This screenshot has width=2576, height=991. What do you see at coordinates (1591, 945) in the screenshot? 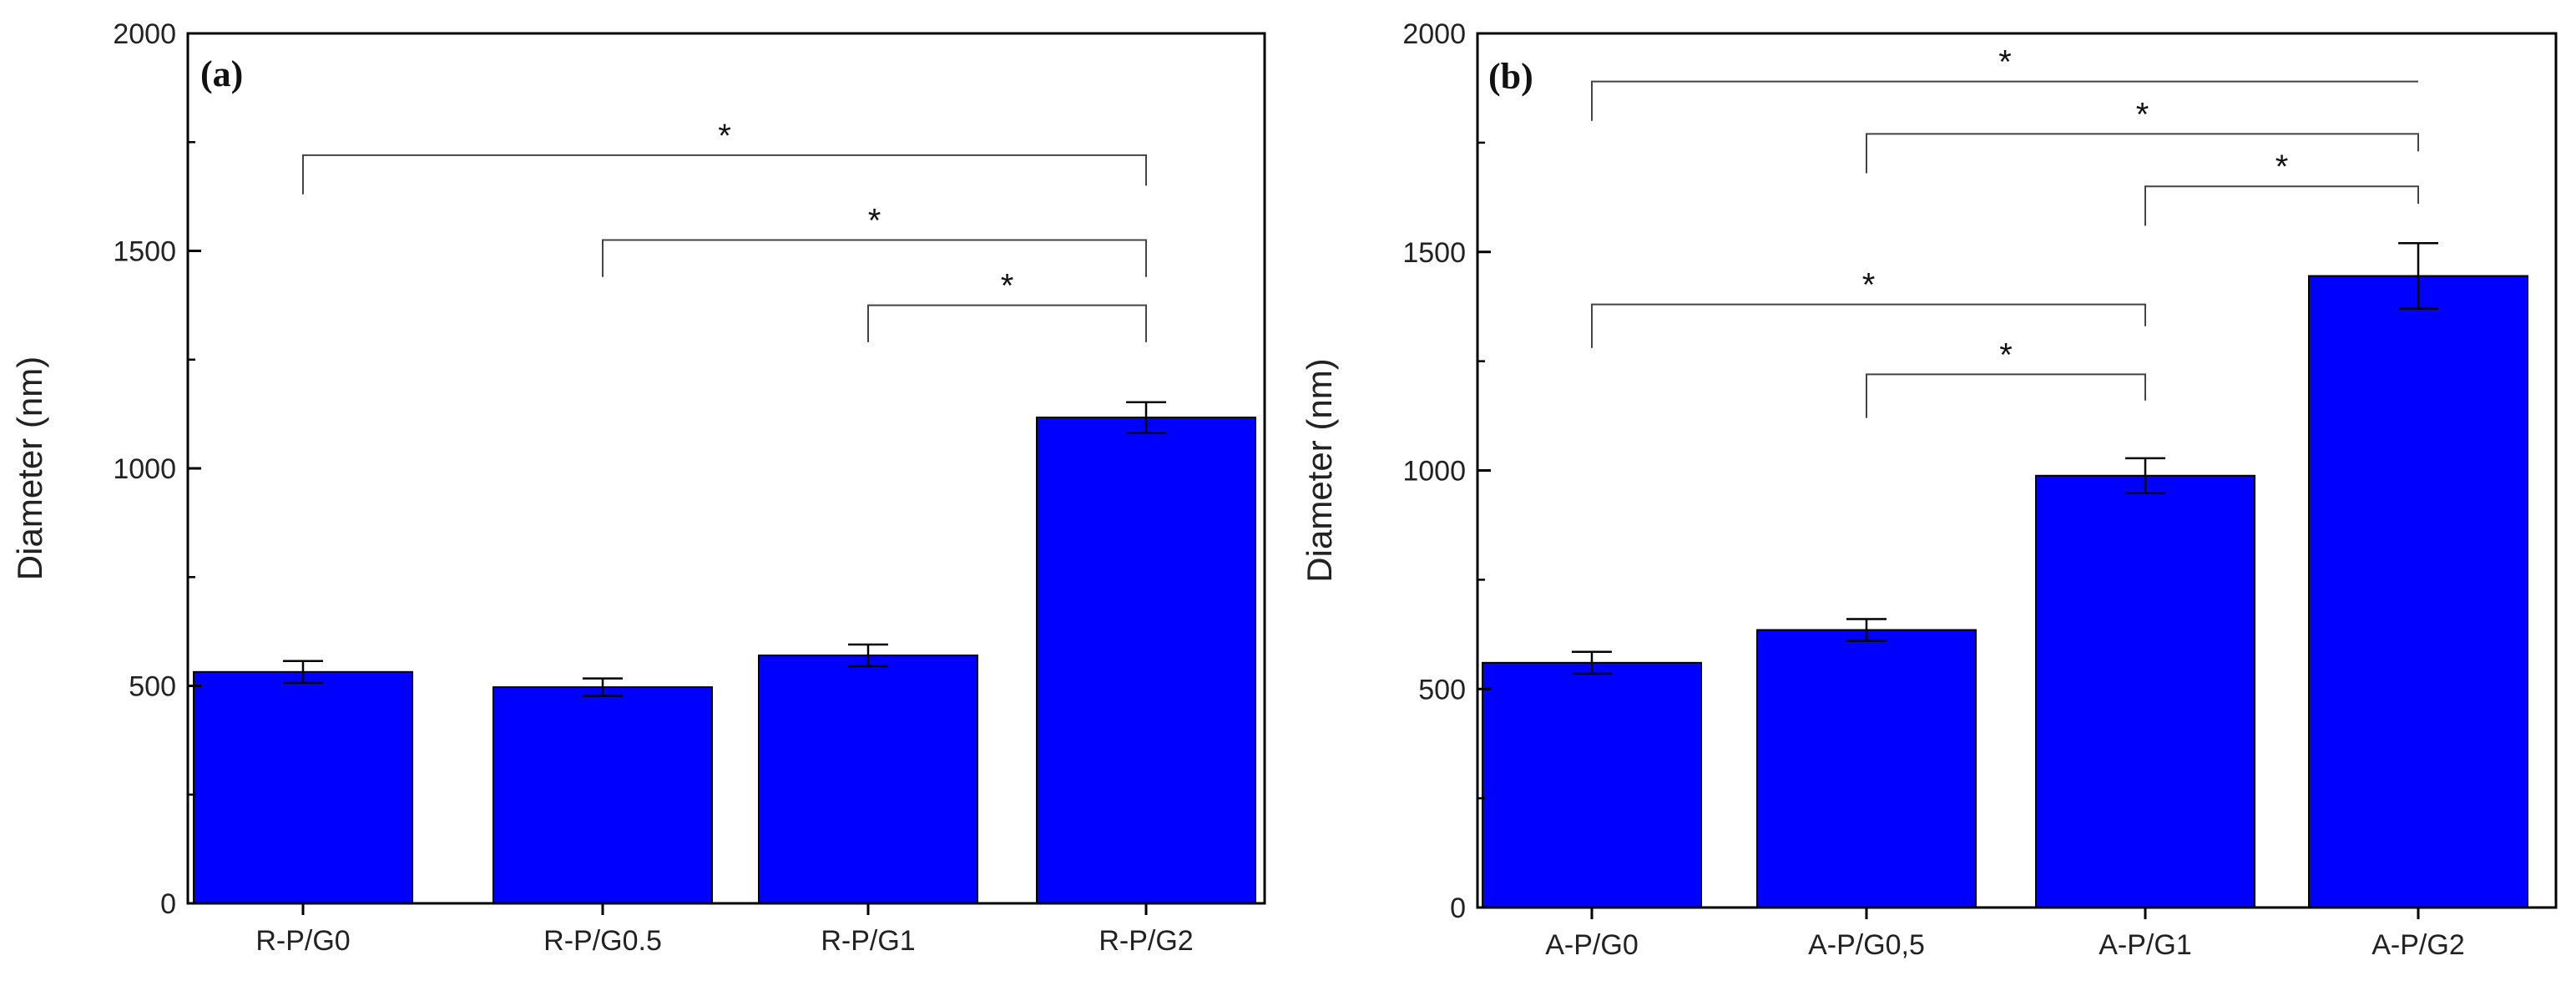
I see `x-tick-label: A-P/G0` at bounding box center [1591, 945].